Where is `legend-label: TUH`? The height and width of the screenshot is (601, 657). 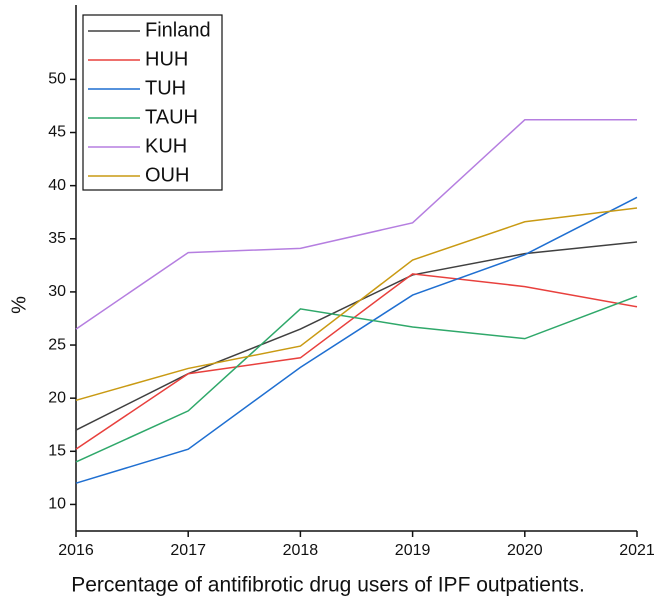
legend-label: TUH is located at coordinates (165, 88).